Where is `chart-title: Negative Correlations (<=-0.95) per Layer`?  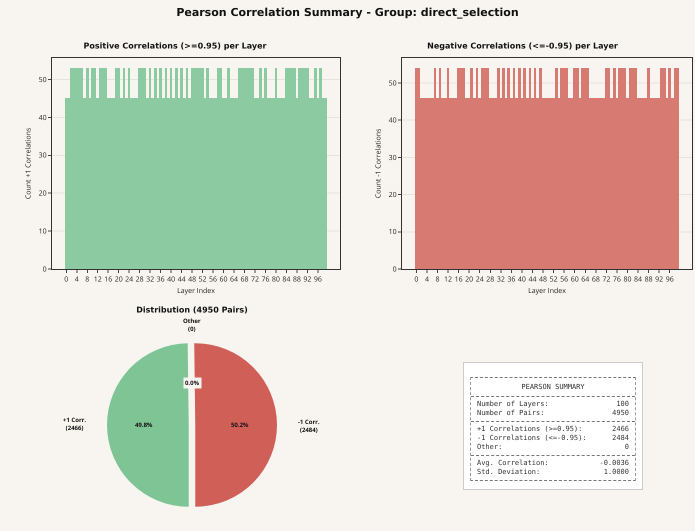
chart-title: Negative Correlations (<=-0.95) per Layer is located at coordinates (522, 45).